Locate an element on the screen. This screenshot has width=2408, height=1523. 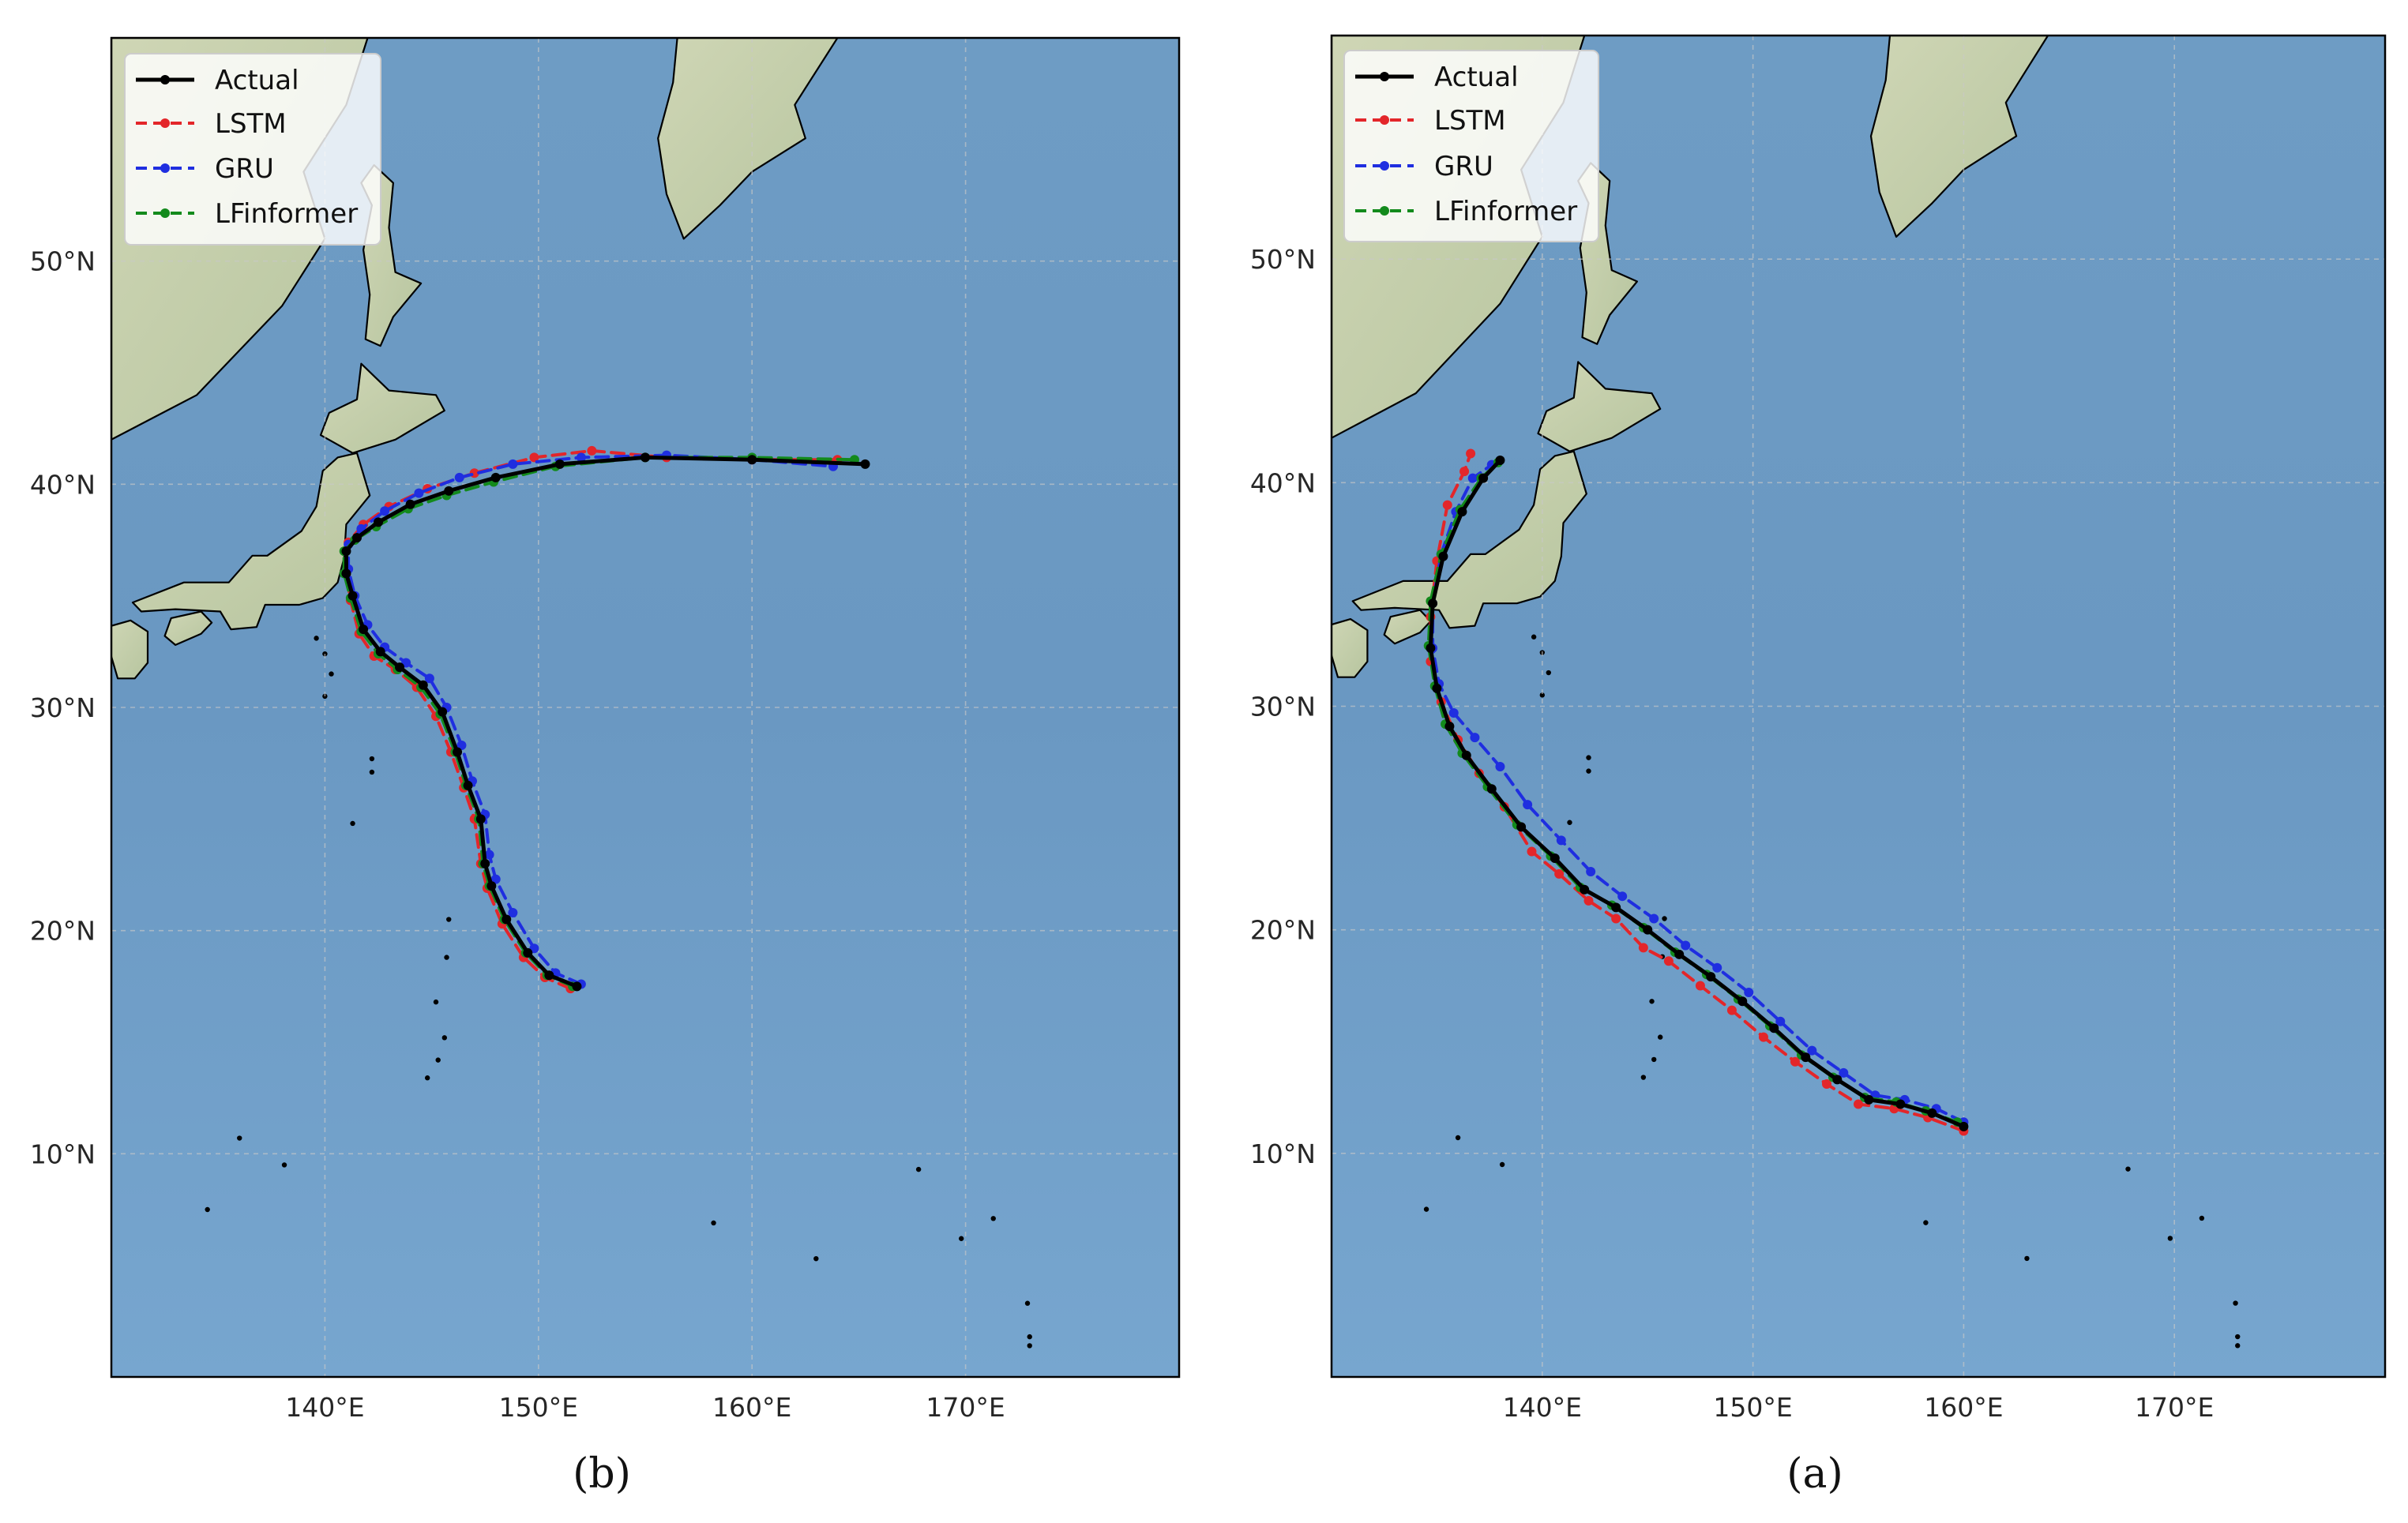
korea-peninsula is located at coordinates (63, 563).